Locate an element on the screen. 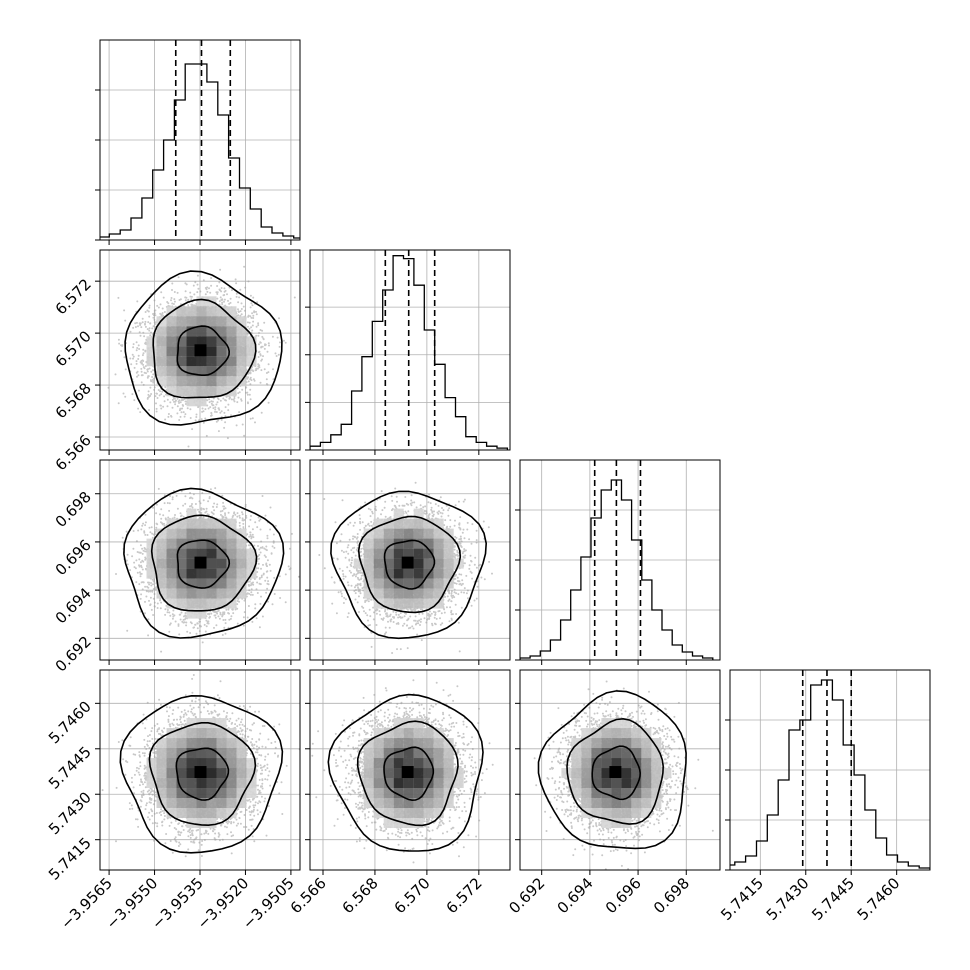  x-tick-label: 0.698 is located at coordinates (671, 895).